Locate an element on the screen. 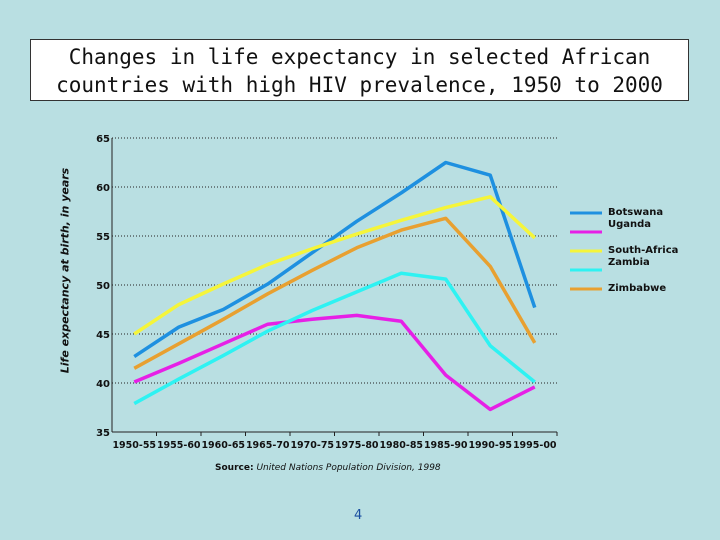 The height and width of the screenshot is (540, 720). legend-item: Botswana is located at coordinates (636, 212).